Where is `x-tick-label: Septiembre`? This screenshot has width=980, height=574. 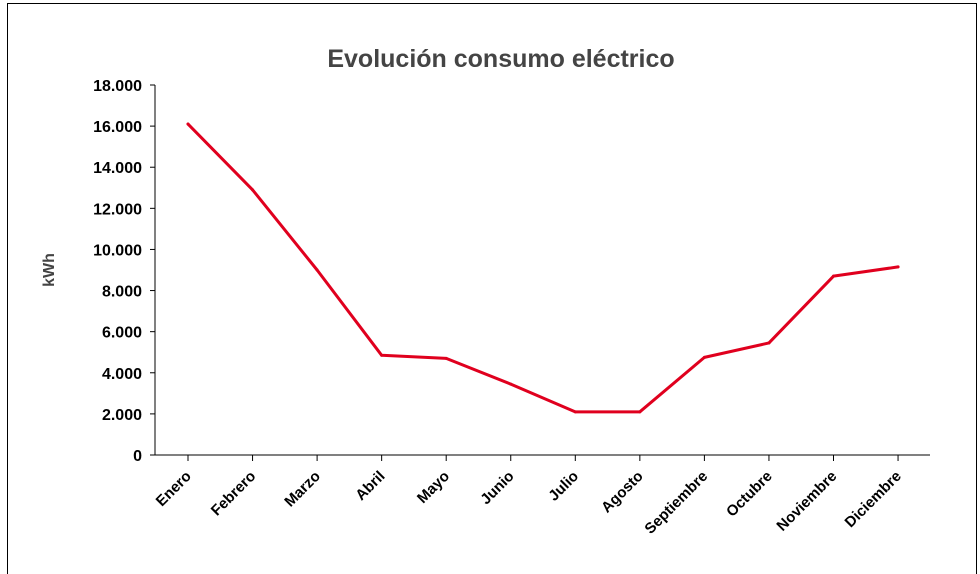
x-tick-label: Septiembre is located at coordinates (676, 503).